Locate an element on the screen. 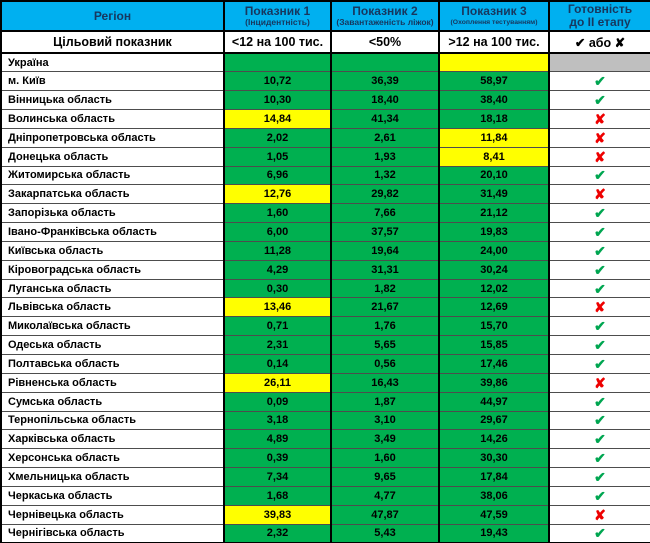 The height and width of the screenshot is (543, 650). indicator2-value: 36,39 is located at coordinates (385, 81).